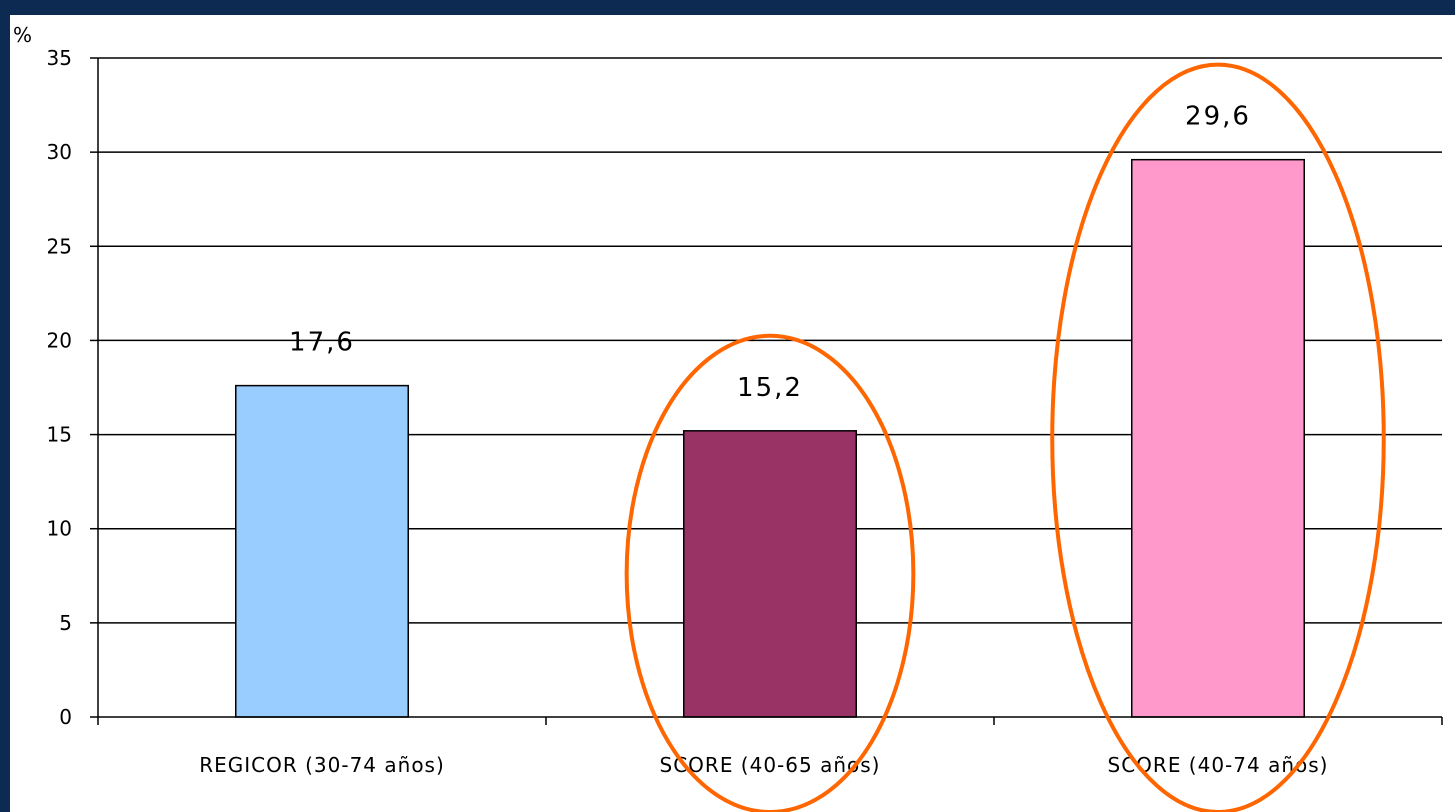 The image size is (1455, 812). I want to click on y-tick-label: 25, so click(59, 246).